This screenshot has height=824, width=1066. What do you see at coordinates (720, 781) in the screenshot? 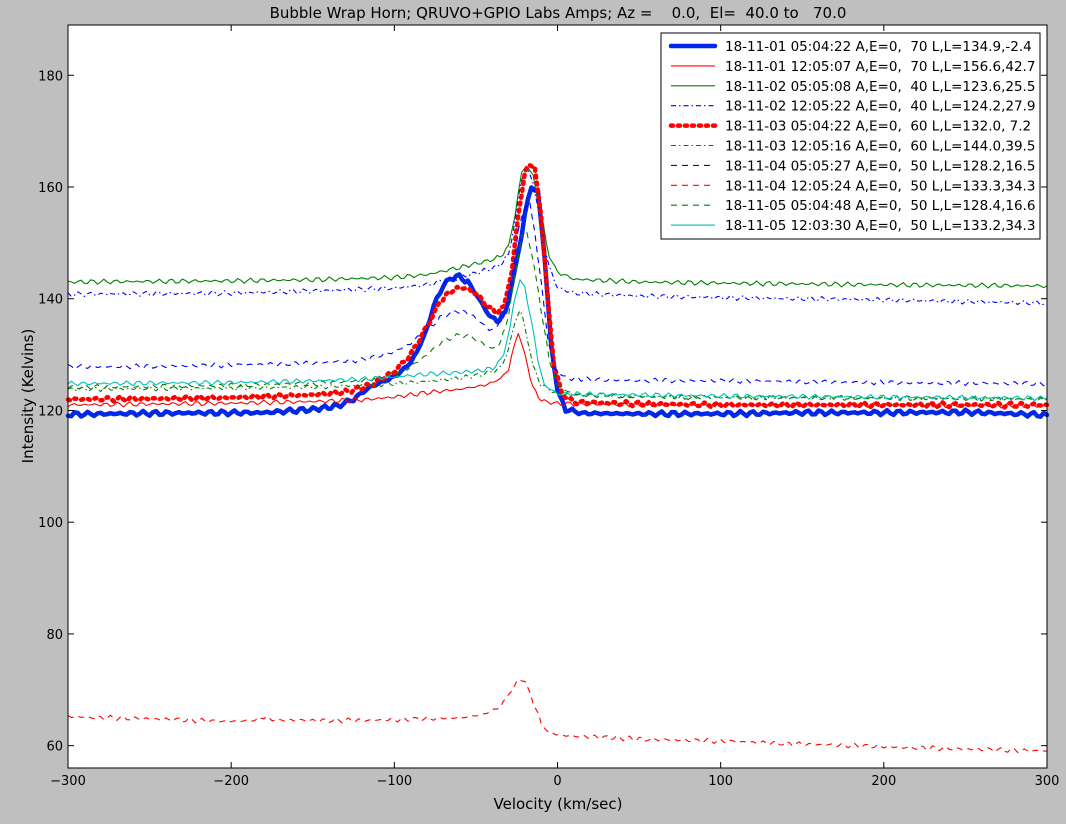
I see `x-tick-label: 100` at bounding box center [720, 781].